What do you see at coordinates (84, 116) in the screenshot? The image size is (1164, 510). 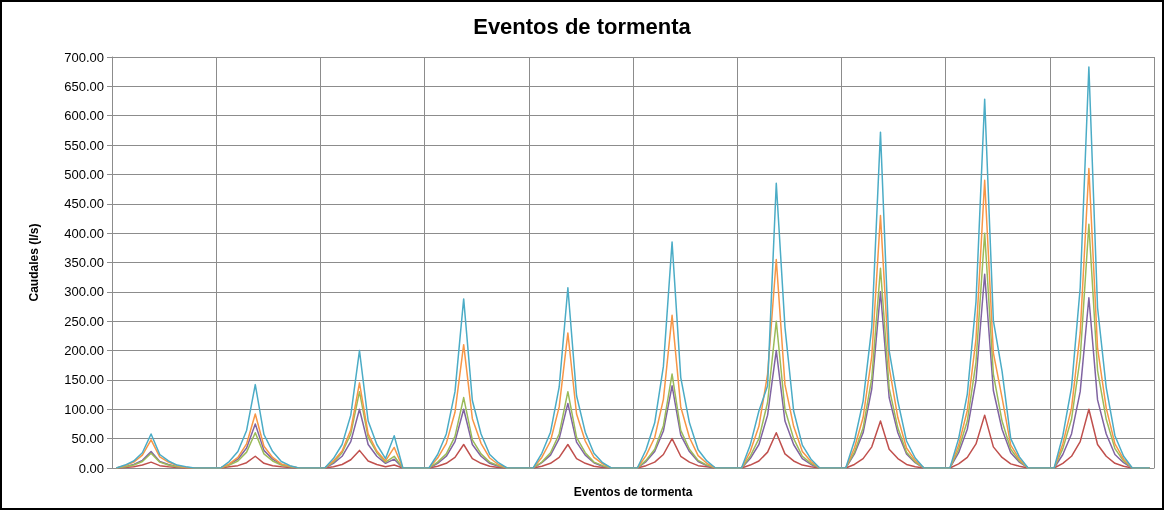 I see `y-tick-label: 600.00` at bounding box center [84, 116].